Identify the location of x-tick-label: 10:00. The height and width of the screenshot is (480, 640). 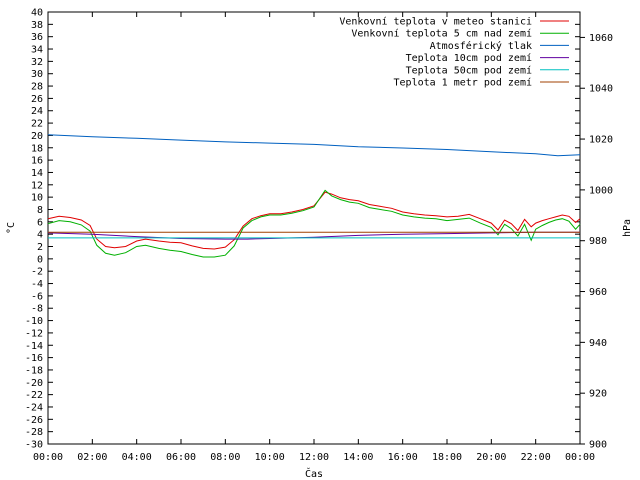
(270, 457).